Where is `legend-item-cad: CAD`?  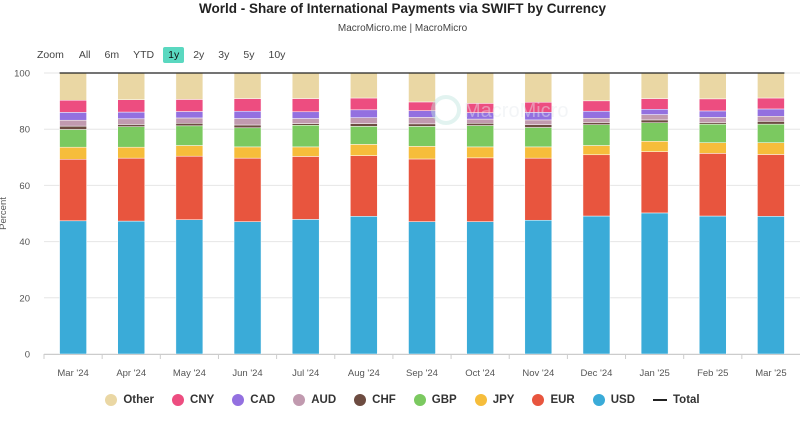 legend-item-cad: CAD is located at coordinates (253, 400).